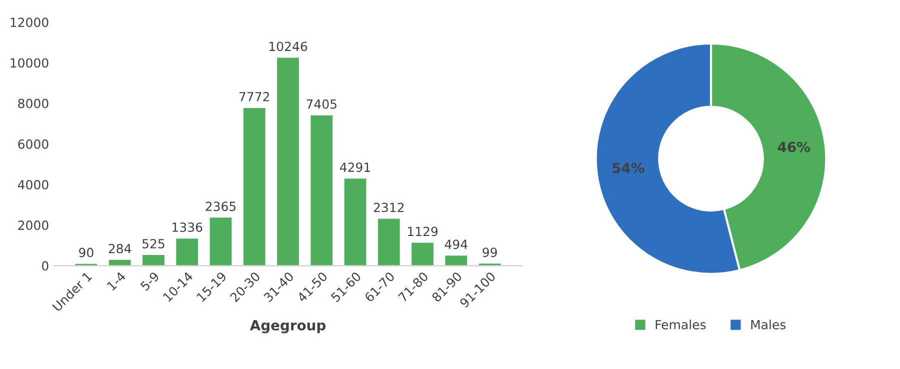 The height and width of the screenshot is (369, 900). Describe the element at coordinates (45, 266) in the screenshot. I see `y-tick-label: 0` at that location.